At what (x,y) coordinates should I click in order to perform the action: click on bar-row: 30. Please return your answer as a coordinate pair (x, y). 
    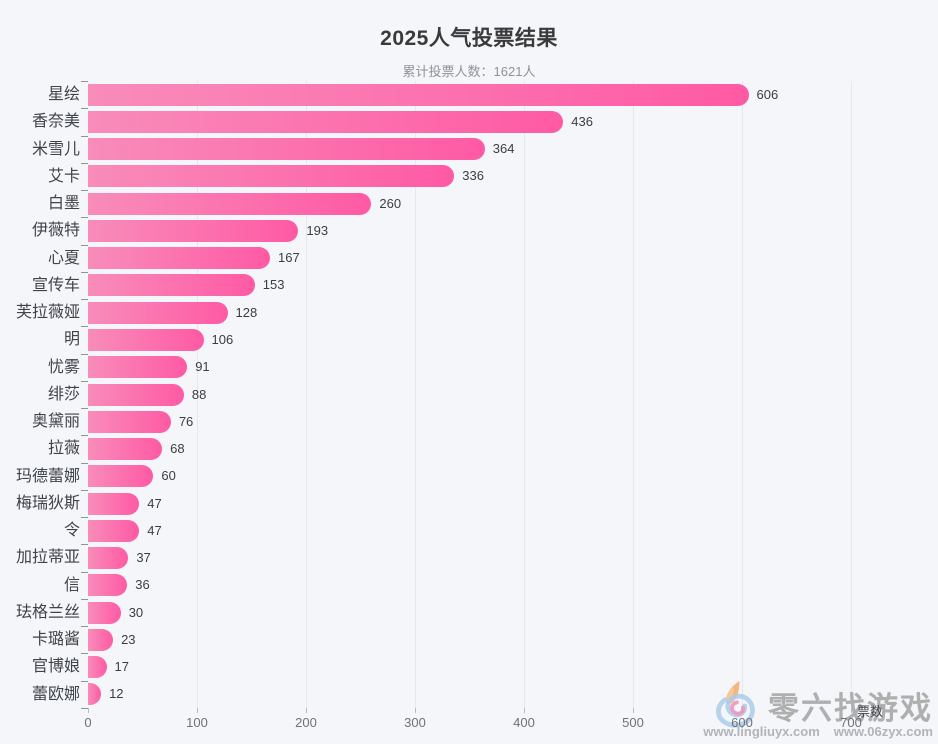
    Looking at the image, I should click on (469, 612).